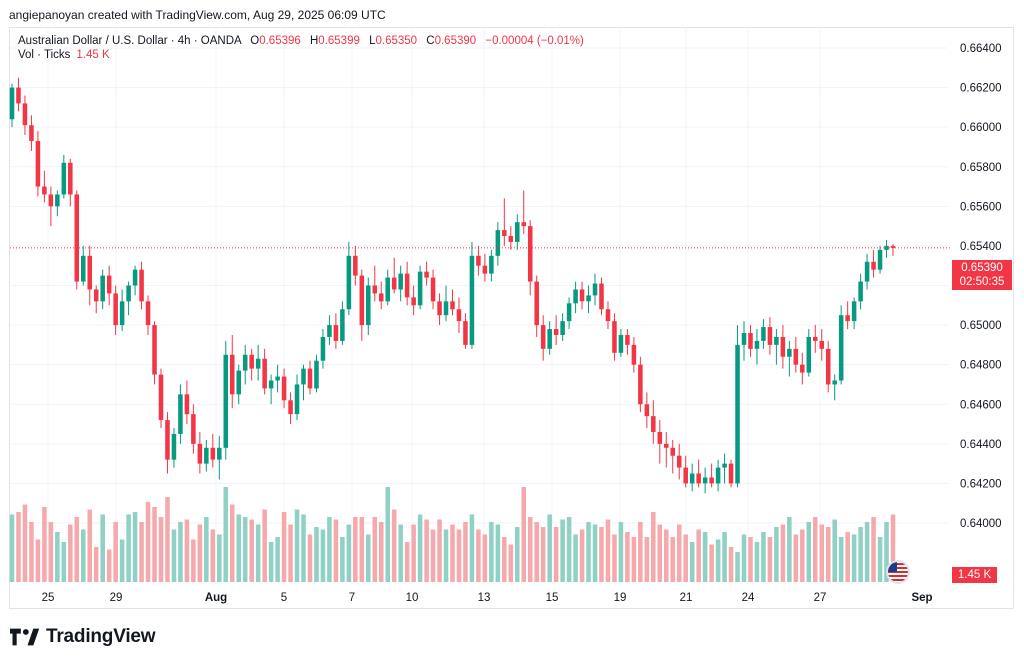 Image resolution: width=1024 pixels, height=665 pixels. Describe the element at coordinates (820, 598) in the screenshot. I see `time-tick-label: 27` at that location.